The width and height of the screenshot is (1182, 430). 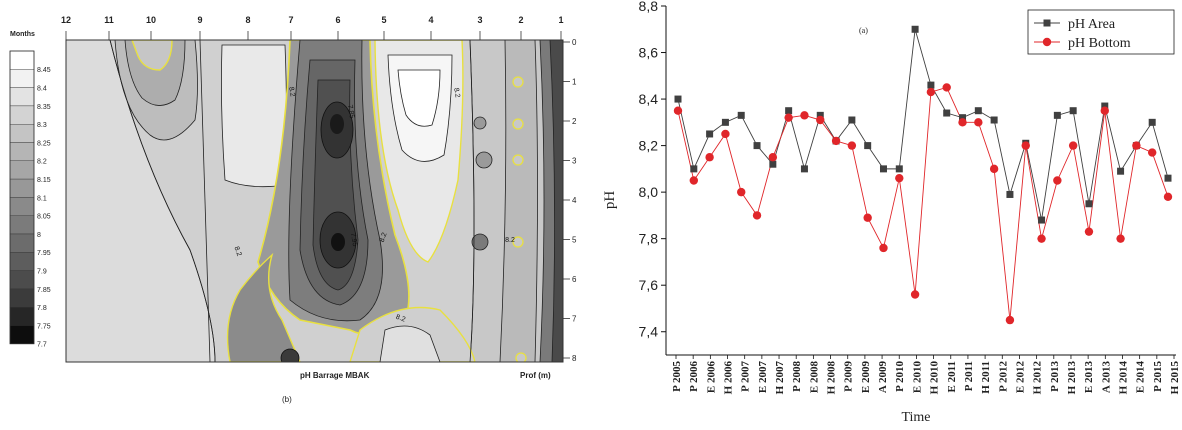 I want to click on month-tick-7: 7, so click(x=290, y=20).